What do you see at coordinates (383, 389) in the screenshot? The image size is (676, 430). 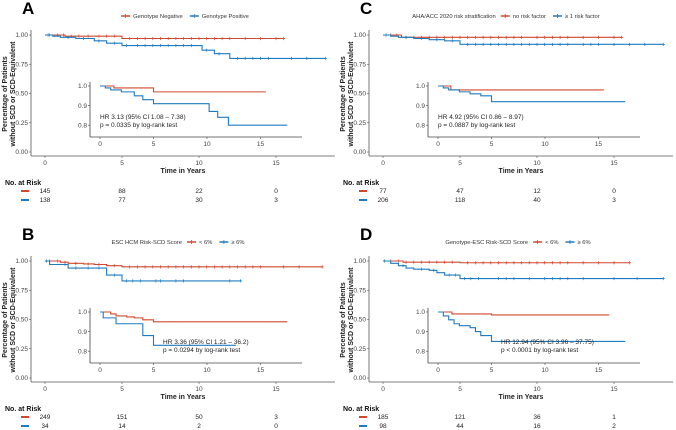 I see `x-tick-label: 0` at bounding box center [383, 389].